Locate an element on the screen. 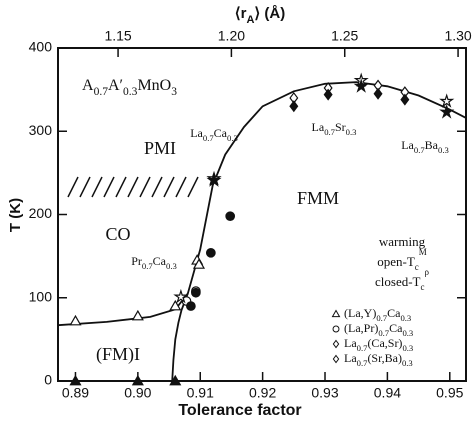 This screenshot has height=424, width=474. region-label: (FM)I is located at coordinates (118, 354).